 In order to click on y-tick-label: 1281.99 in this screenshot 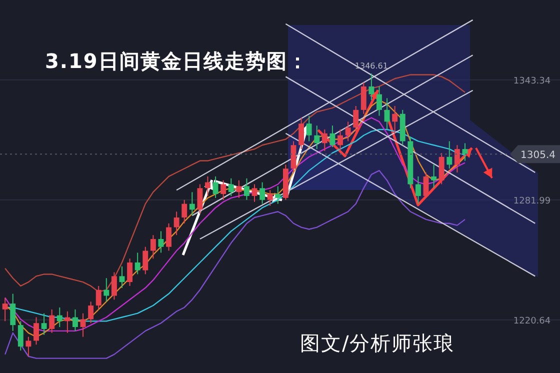, I will do `click(532, 201)`.